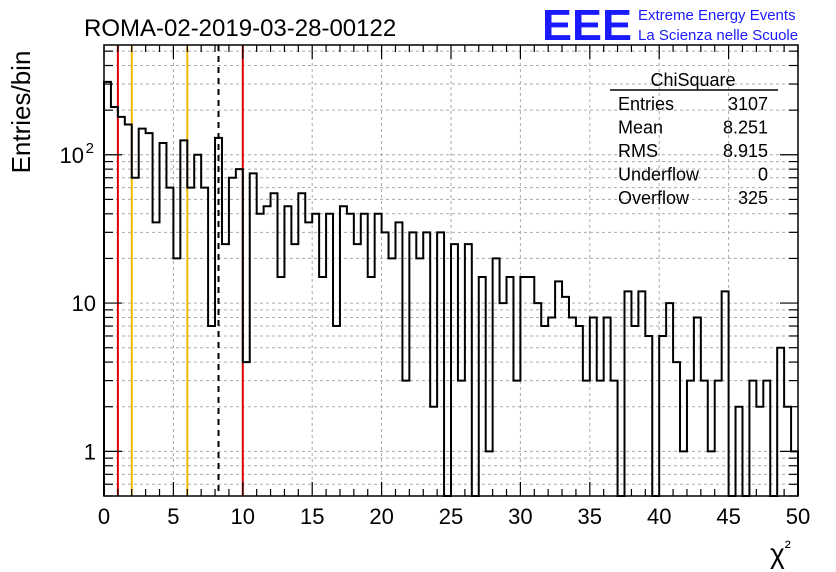 The image size is (836, 572). What do you see at coordinates (520, 516) in the screenshot?
I see `x-tick-label: 30` at bounding box center [520, 516].